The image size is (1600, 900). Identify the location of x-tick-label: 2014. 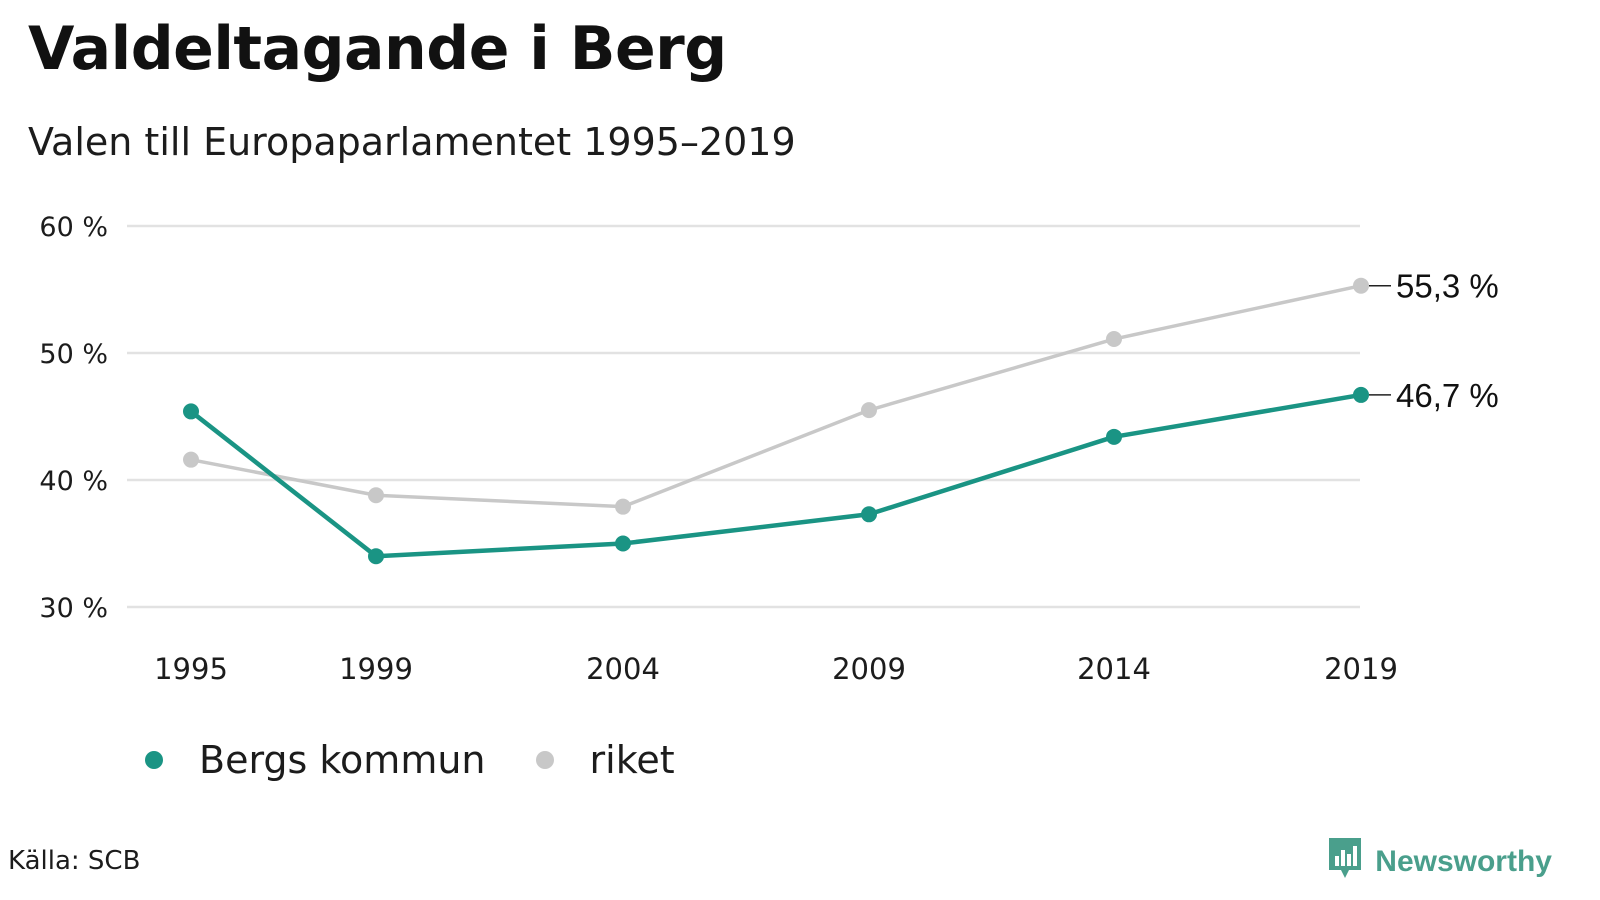
(1114, 669).